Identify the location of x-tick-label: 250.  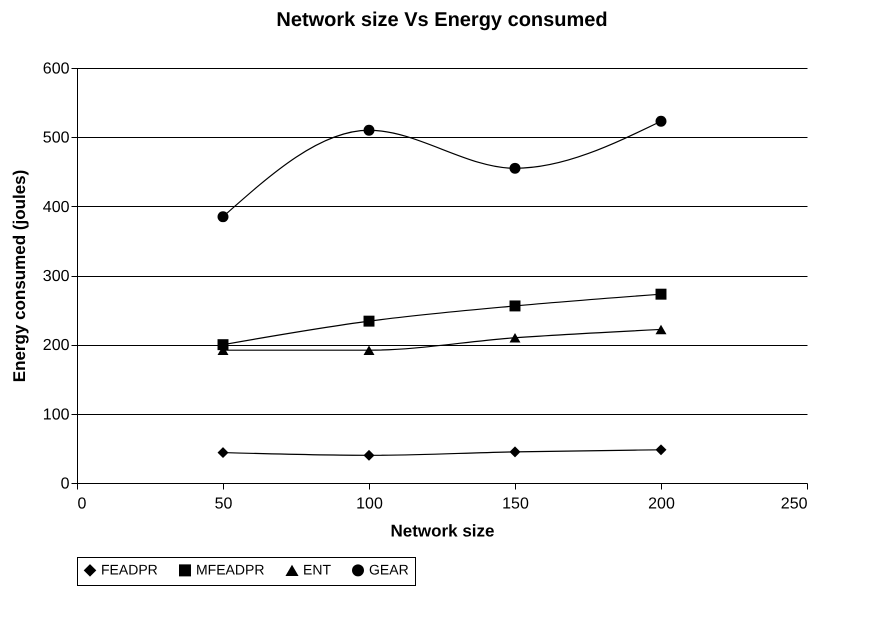
(794, 504).